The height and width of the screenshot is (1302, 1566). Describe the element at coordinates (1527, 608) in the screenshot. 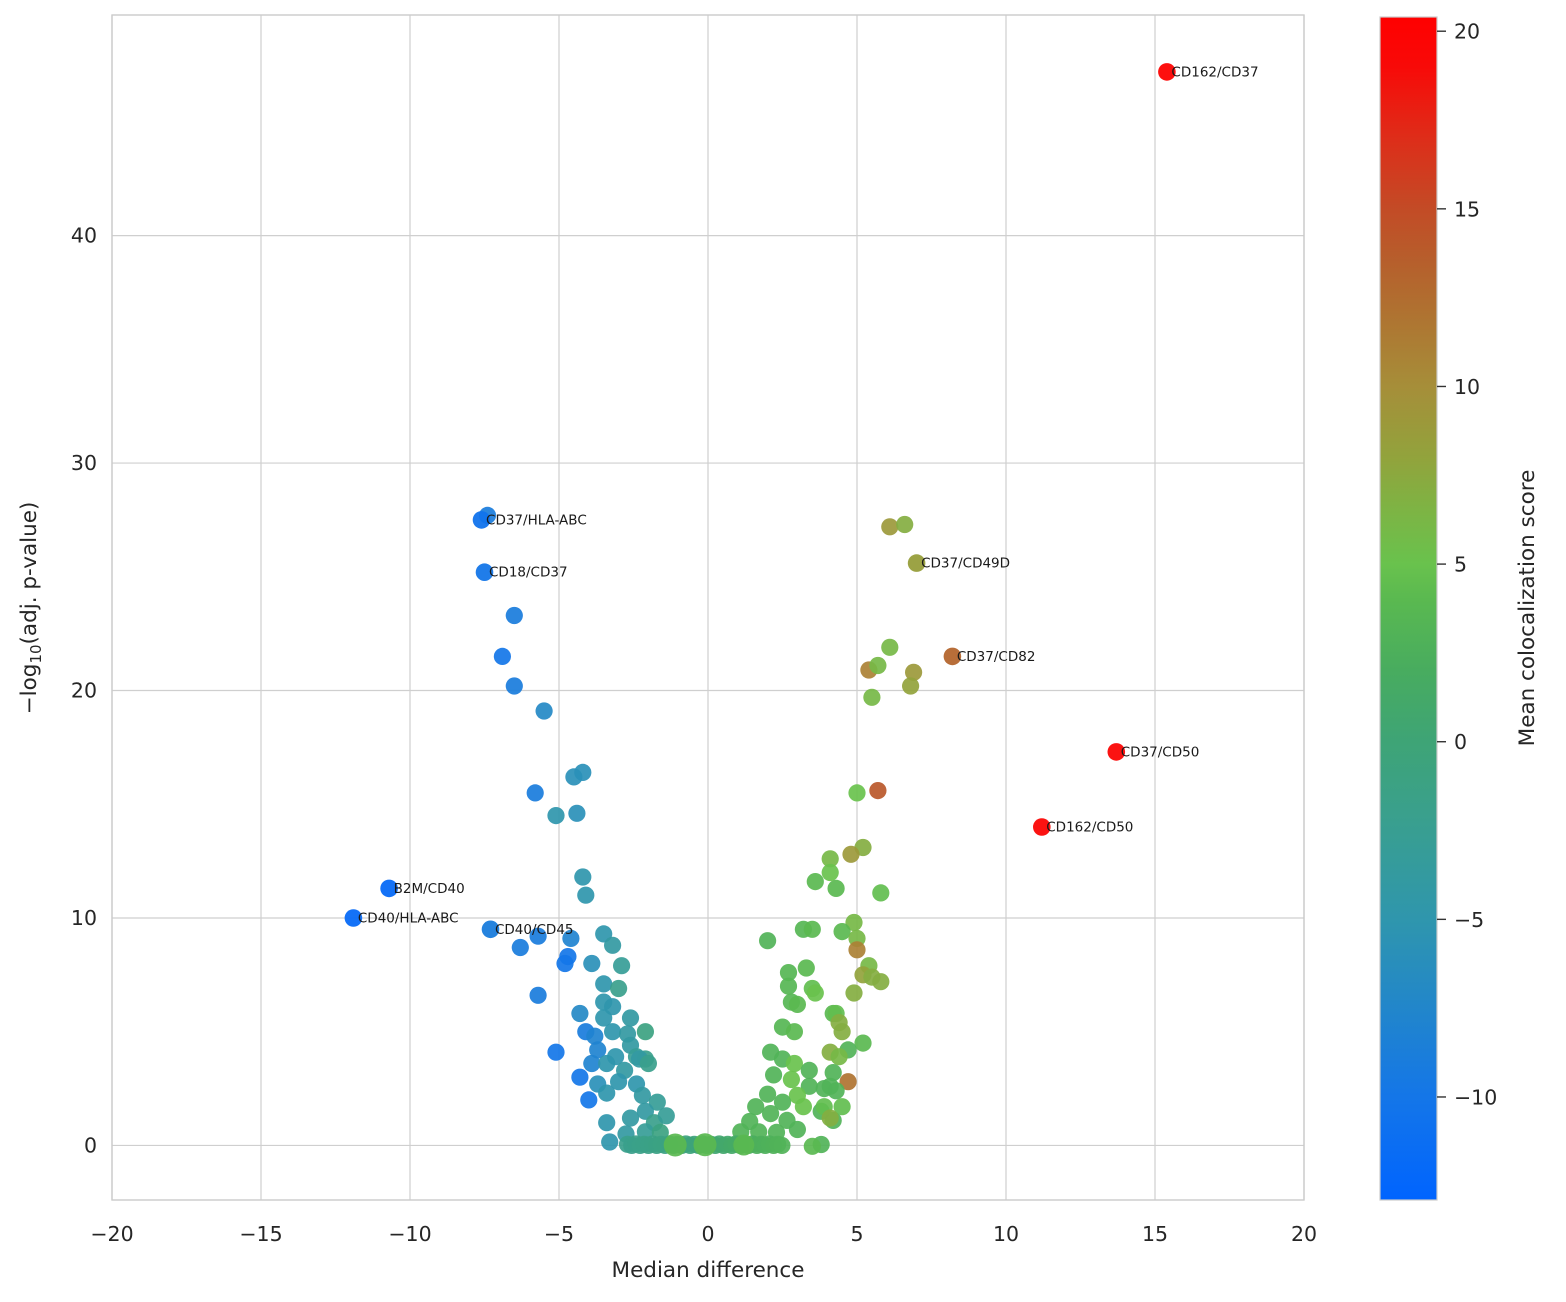

I see `colorbar-title: Mean colocalization score` at that location.